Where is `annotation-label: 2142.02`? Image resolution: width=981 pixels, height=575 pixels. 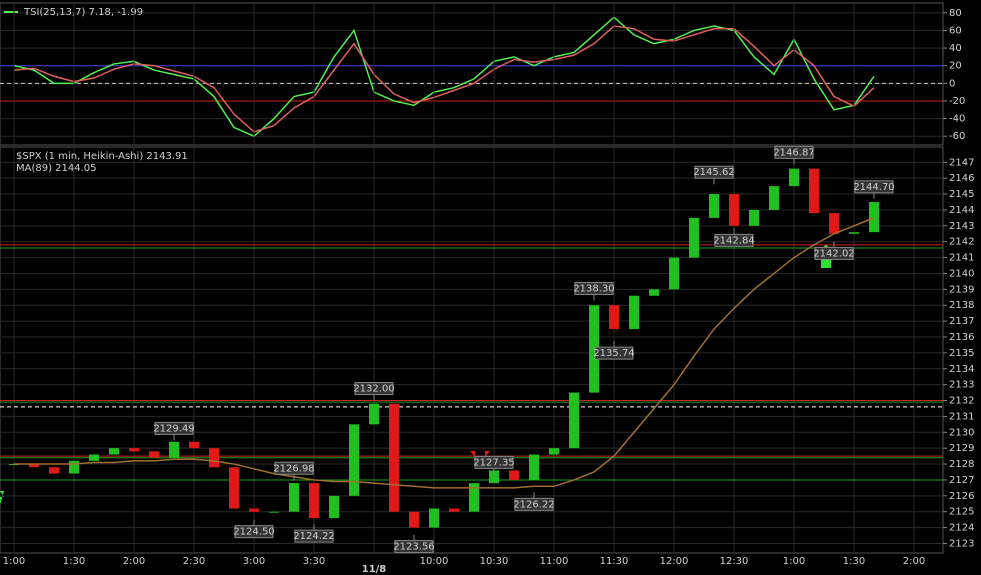 annotation-label: 2142.02 is located at coordinates (833, 253).